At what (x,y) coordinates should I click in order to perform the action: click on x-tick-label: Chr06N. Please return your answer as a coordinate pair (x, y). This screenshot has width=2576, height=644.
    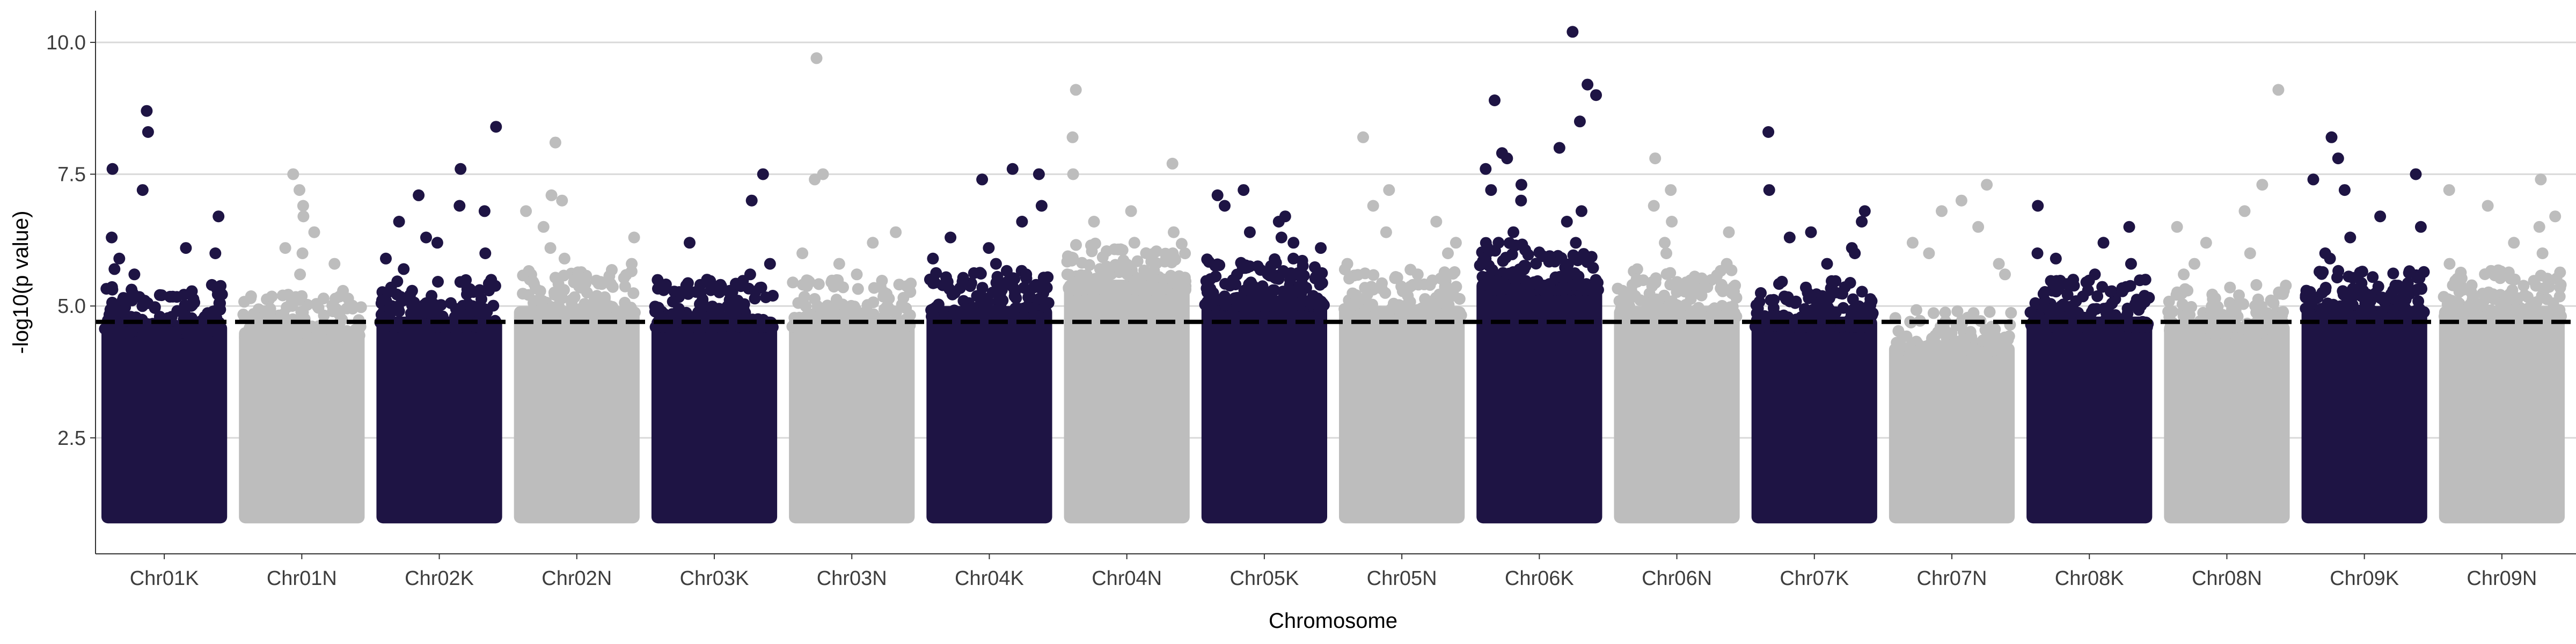
    Looking at the image, I should click on (1677, 578).